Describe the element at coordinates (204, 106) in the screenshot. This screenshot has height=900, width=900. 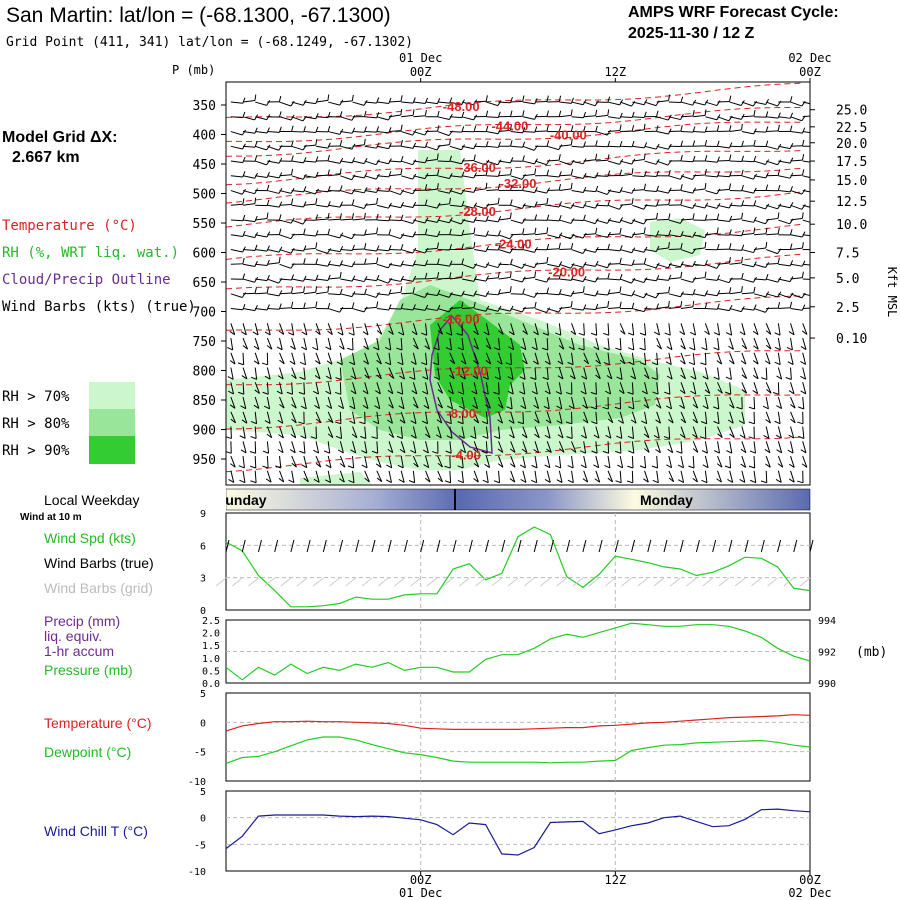
I see `pressure-tick-label: 350` at that location.